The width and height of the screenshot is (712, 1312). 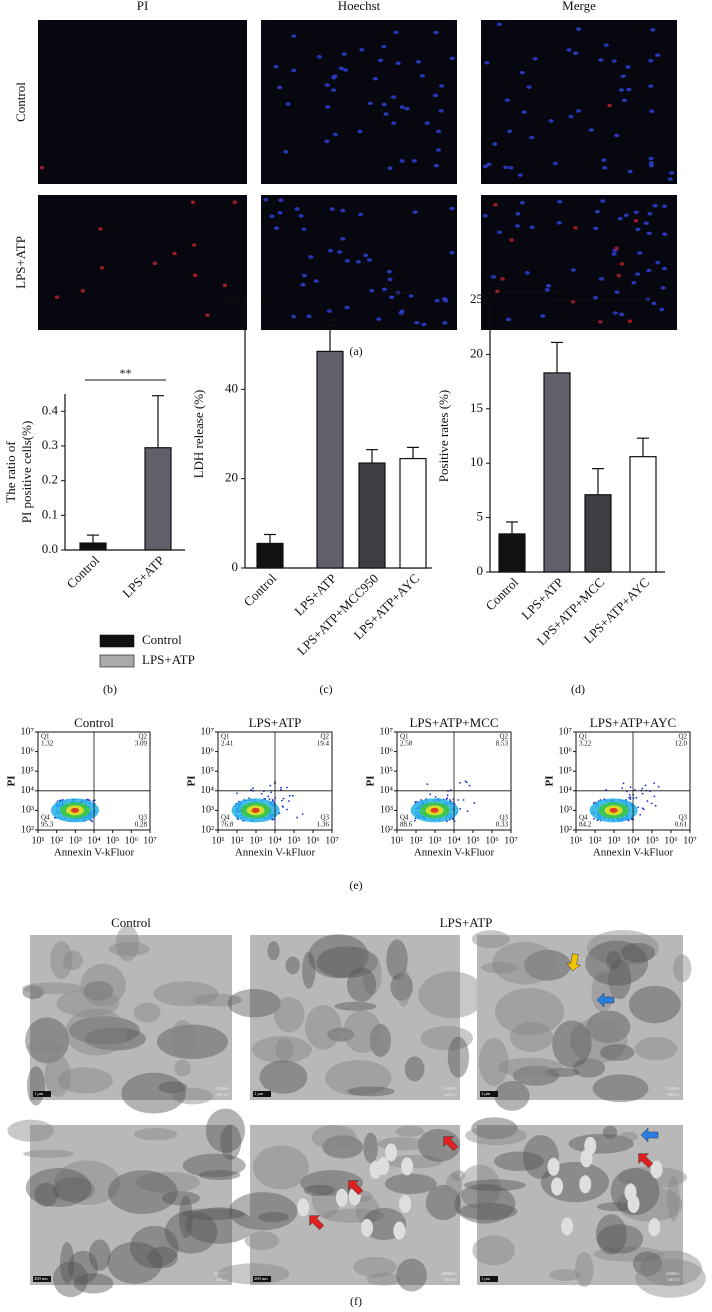 What do you see at coordinates (681, 744) in the screenshot?
I see `quadrant-value: 12.0` at bounding box center [681, 744].